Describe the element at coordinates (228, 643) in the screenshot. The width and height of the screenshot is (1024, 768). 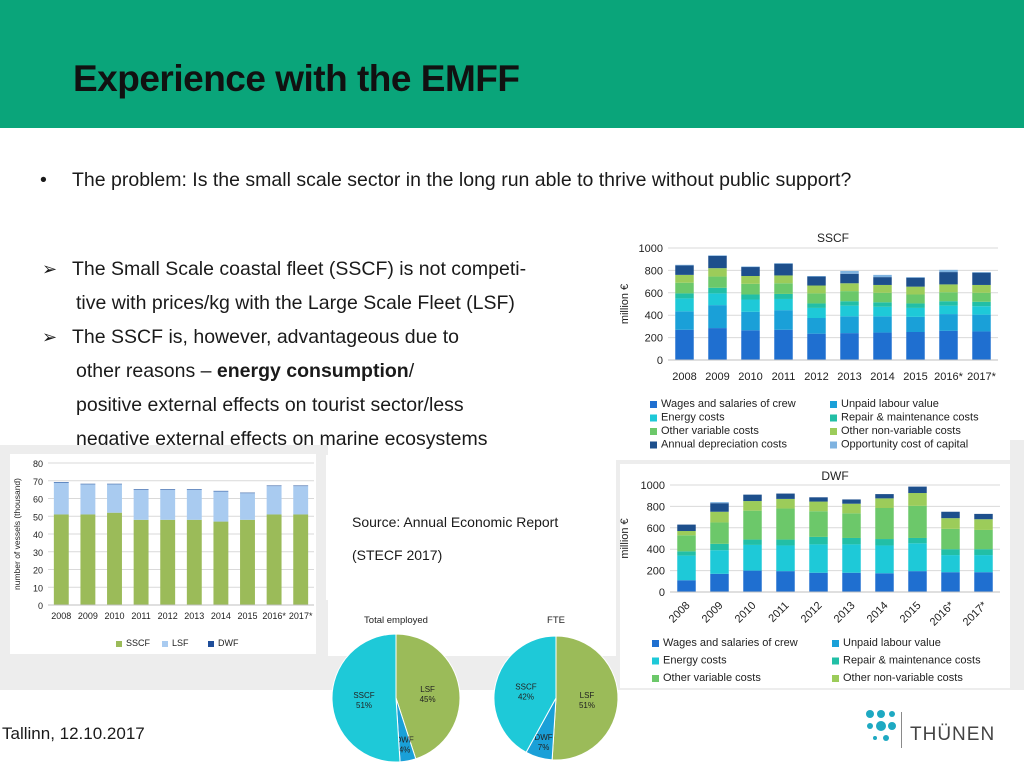
I see `legend-item-dwf: DWF` at that location.